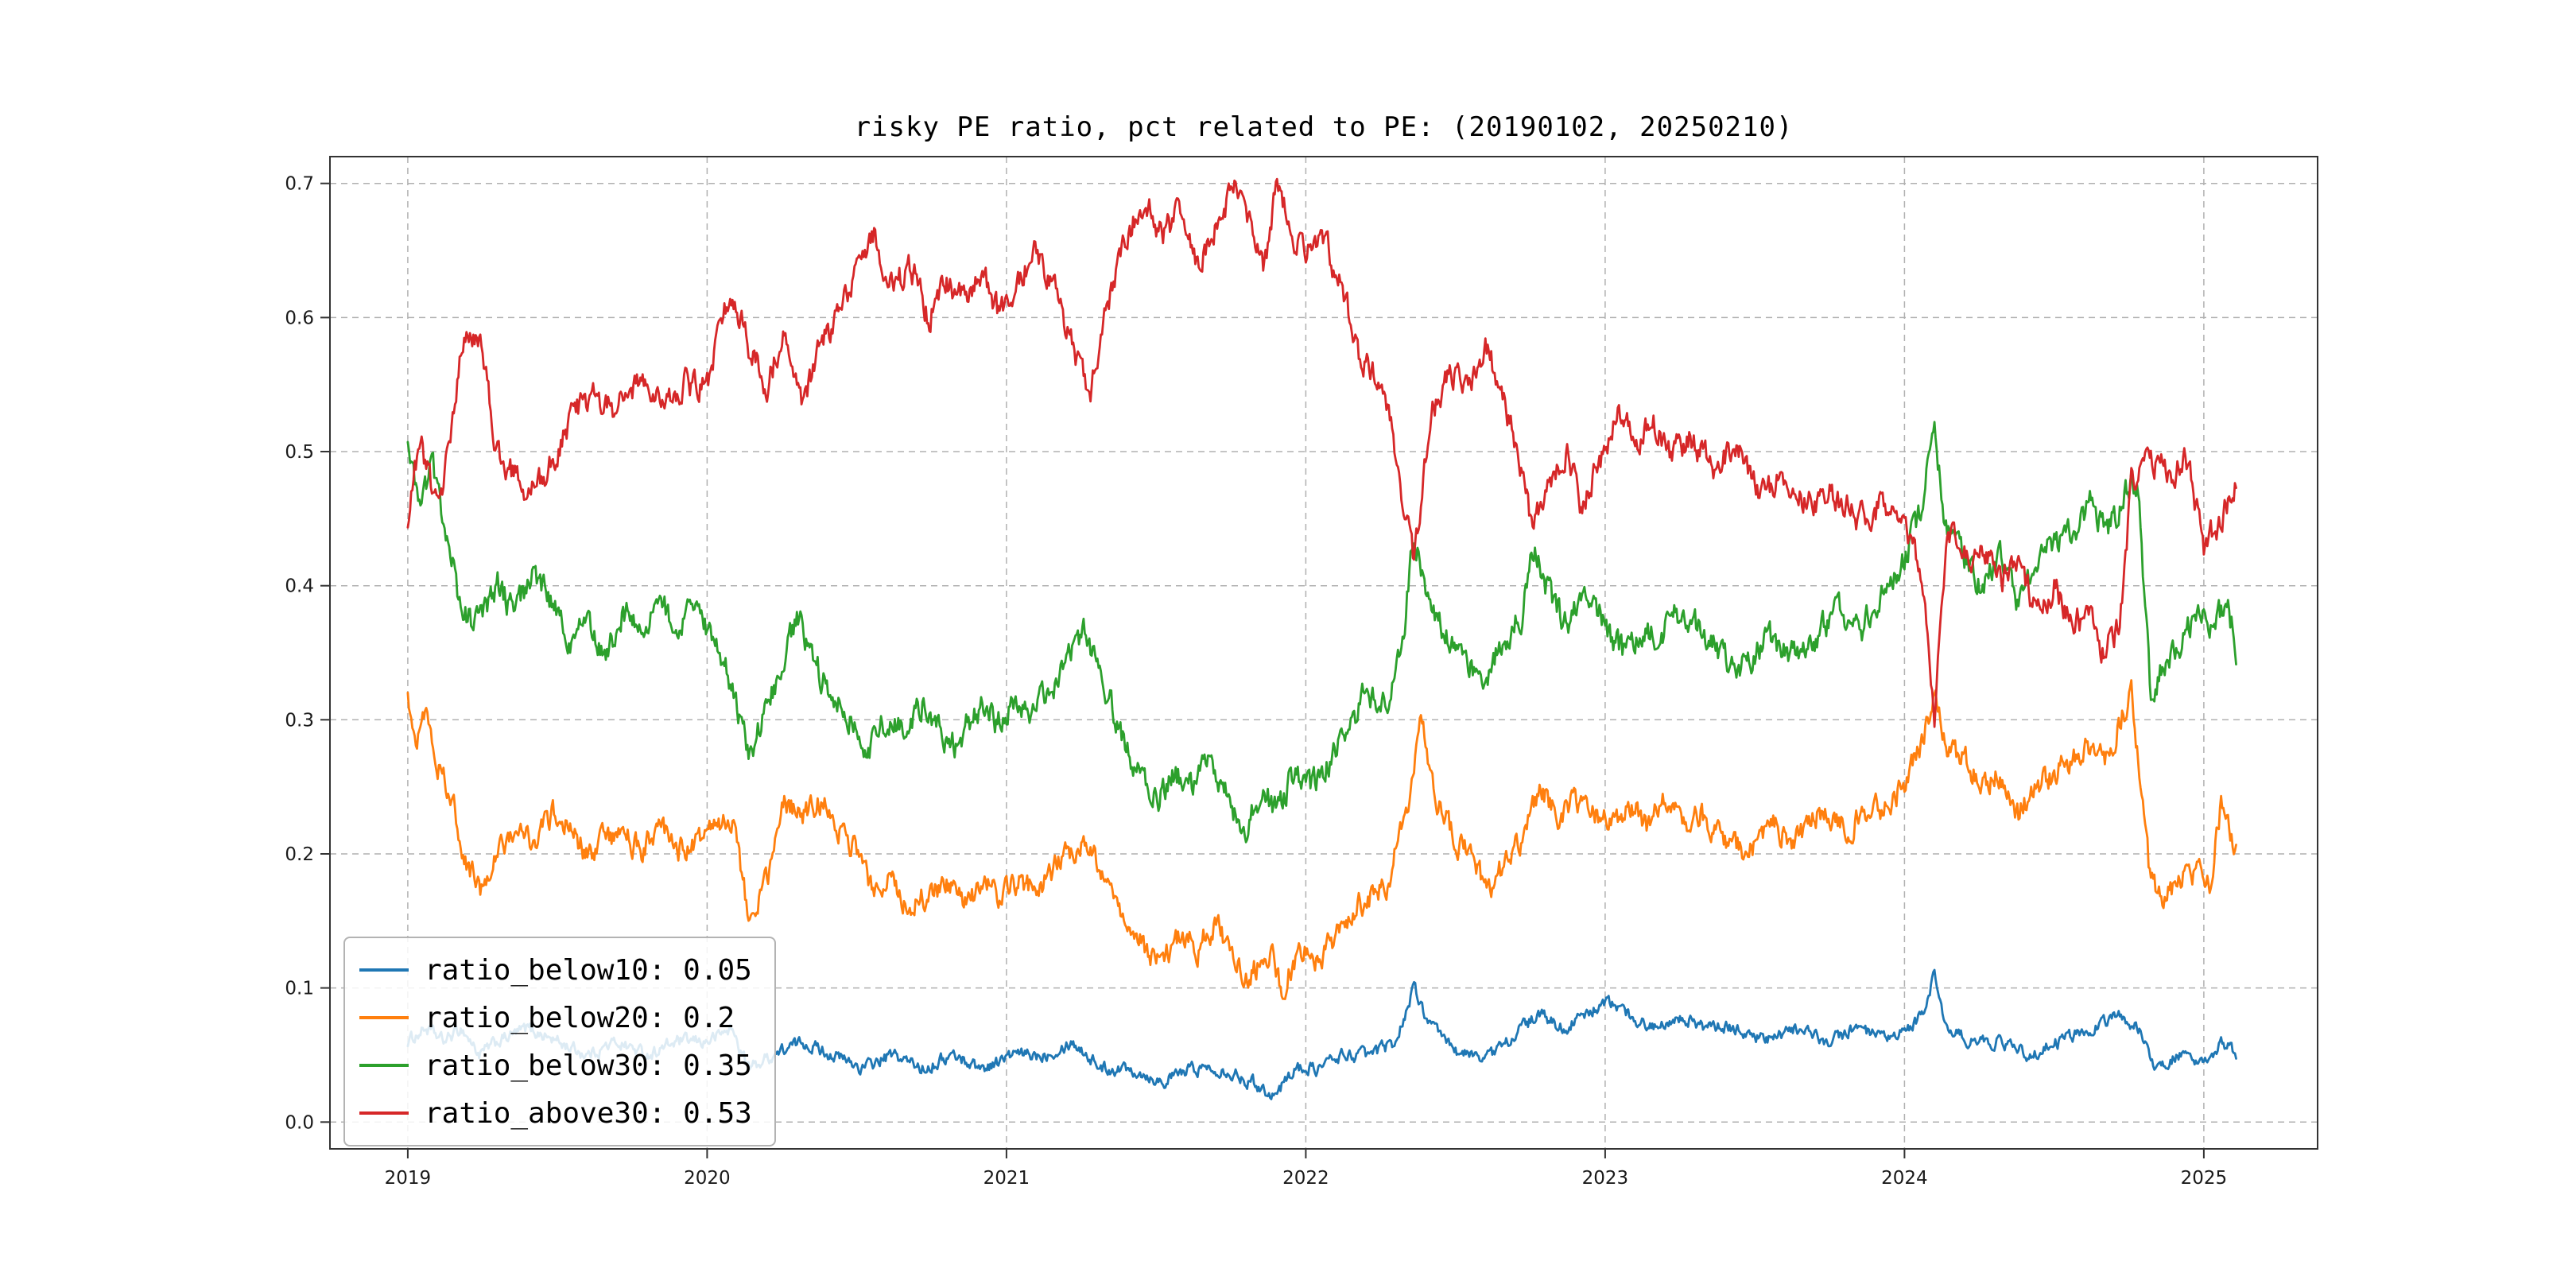 The height and width of the screenshot is (1288, 2576). I want to click on x-tick-label: 2021, so click(1006, 1178).